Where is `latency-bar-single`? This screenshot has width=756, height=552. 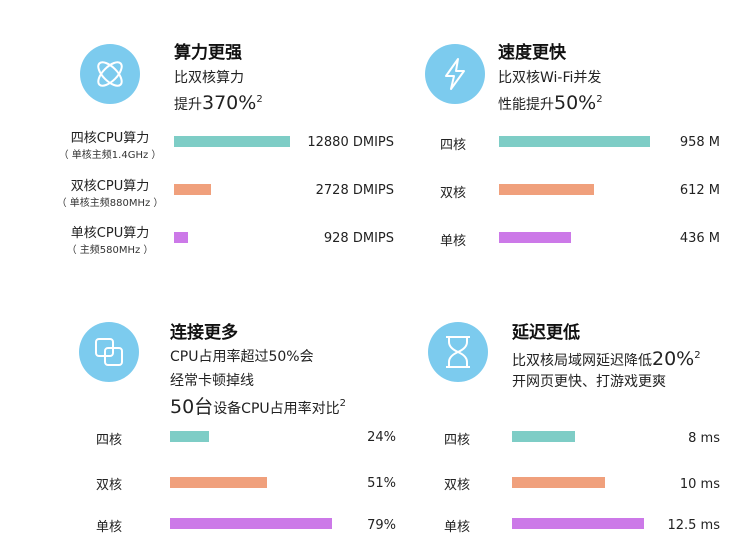 latency-bar-single is located at coordinates (578, 523).